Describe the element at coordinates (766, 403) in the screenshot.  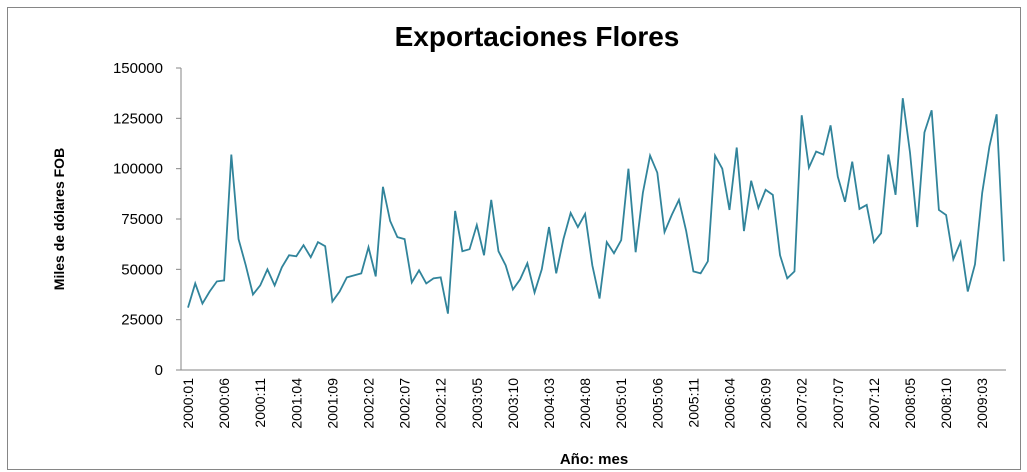
I see `x-tick-label: 2006:09` at that location.